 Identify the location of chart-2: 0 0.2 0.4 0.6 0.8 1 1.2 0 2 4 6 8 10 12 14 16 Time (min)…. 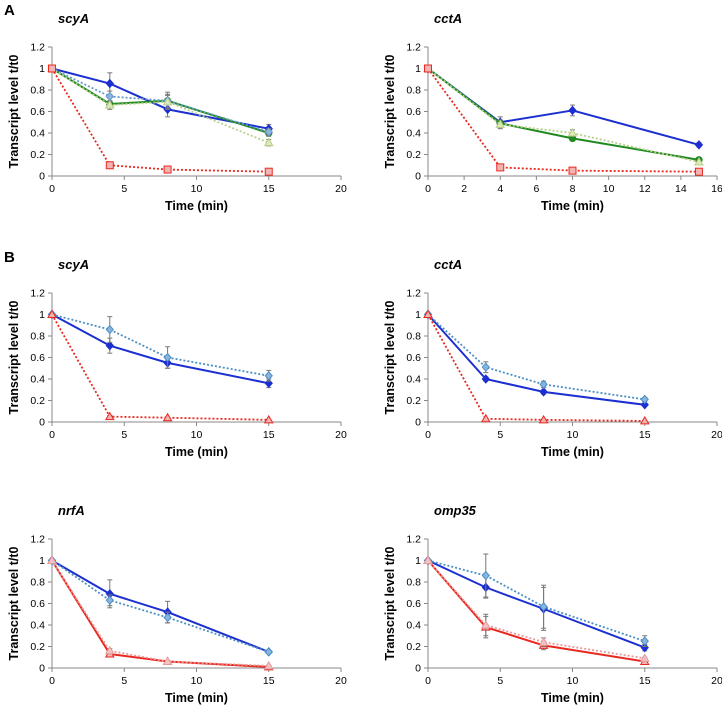
(552, 112).